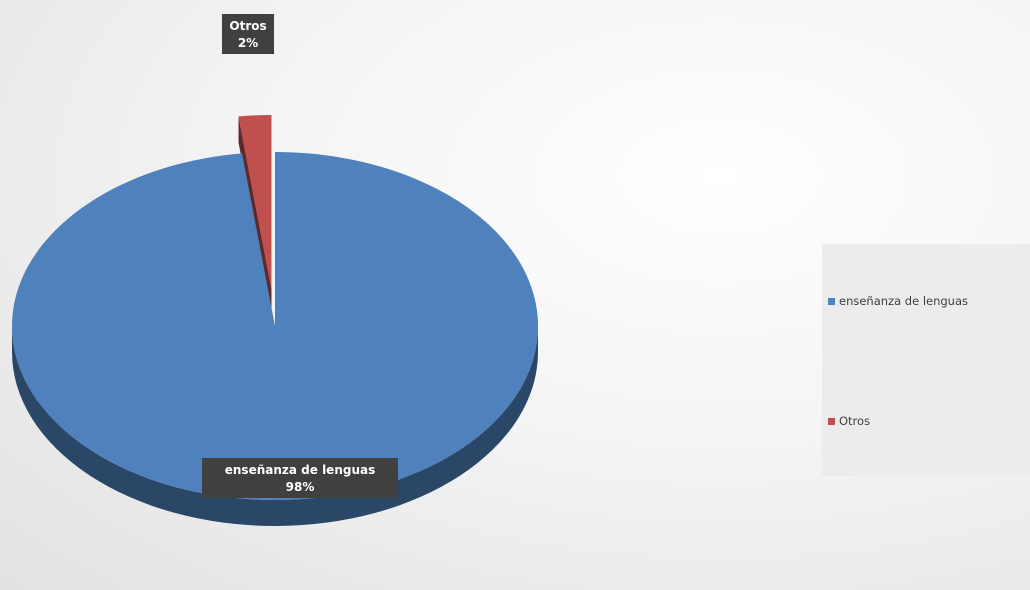  What do you see at coordinates (831, 421) in the screenshot?
I see `legend-swatch-otros` at bounding box center [831, 421].